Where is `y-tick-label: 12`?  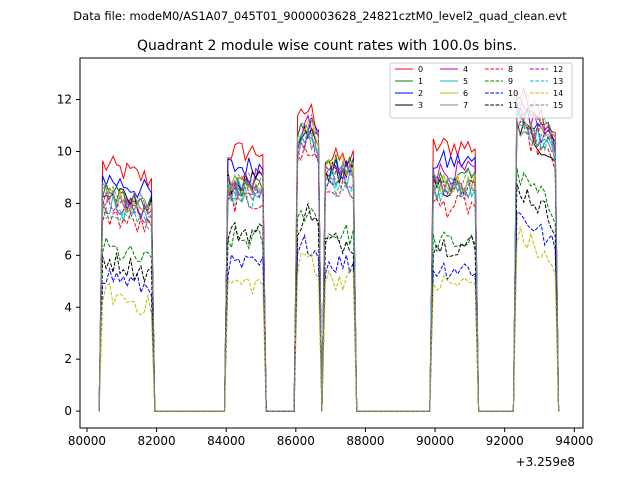
y-tick-label: 12 is located at coordinates (64, 100).